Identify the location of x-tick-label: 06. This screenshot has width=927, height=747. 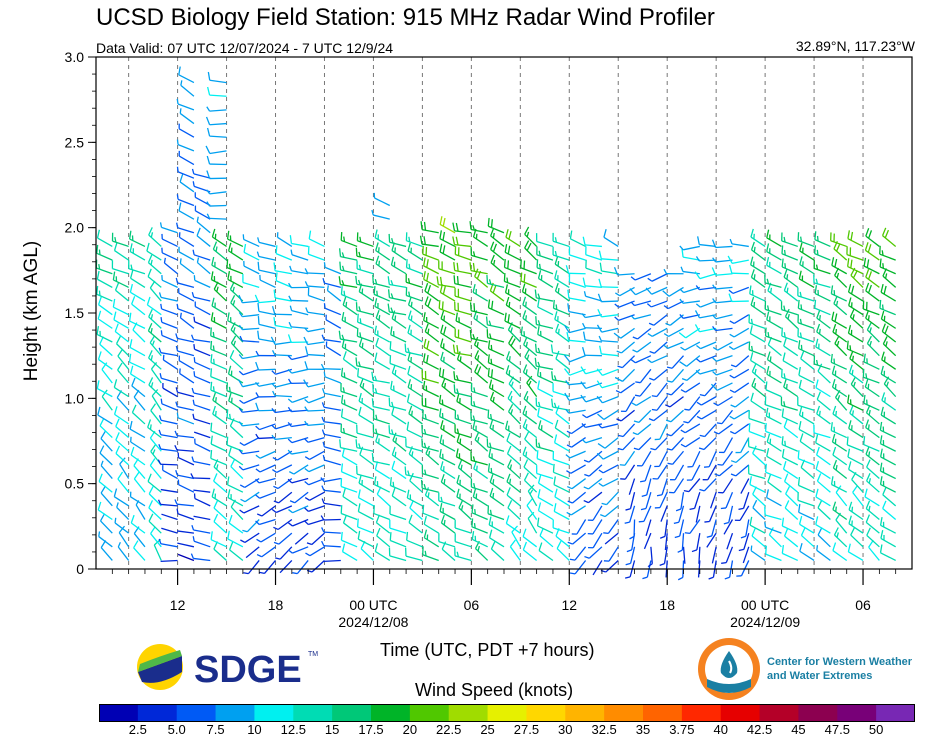
(472, 605).